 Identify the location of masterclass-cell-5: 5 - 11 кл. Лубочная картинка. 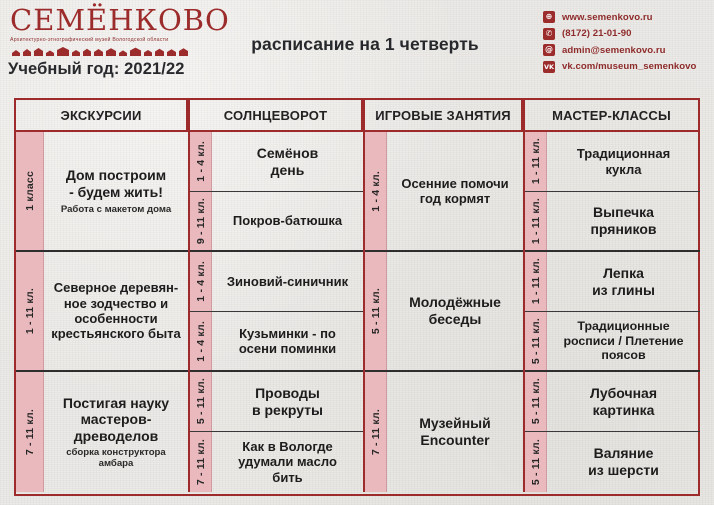
(612, 402).